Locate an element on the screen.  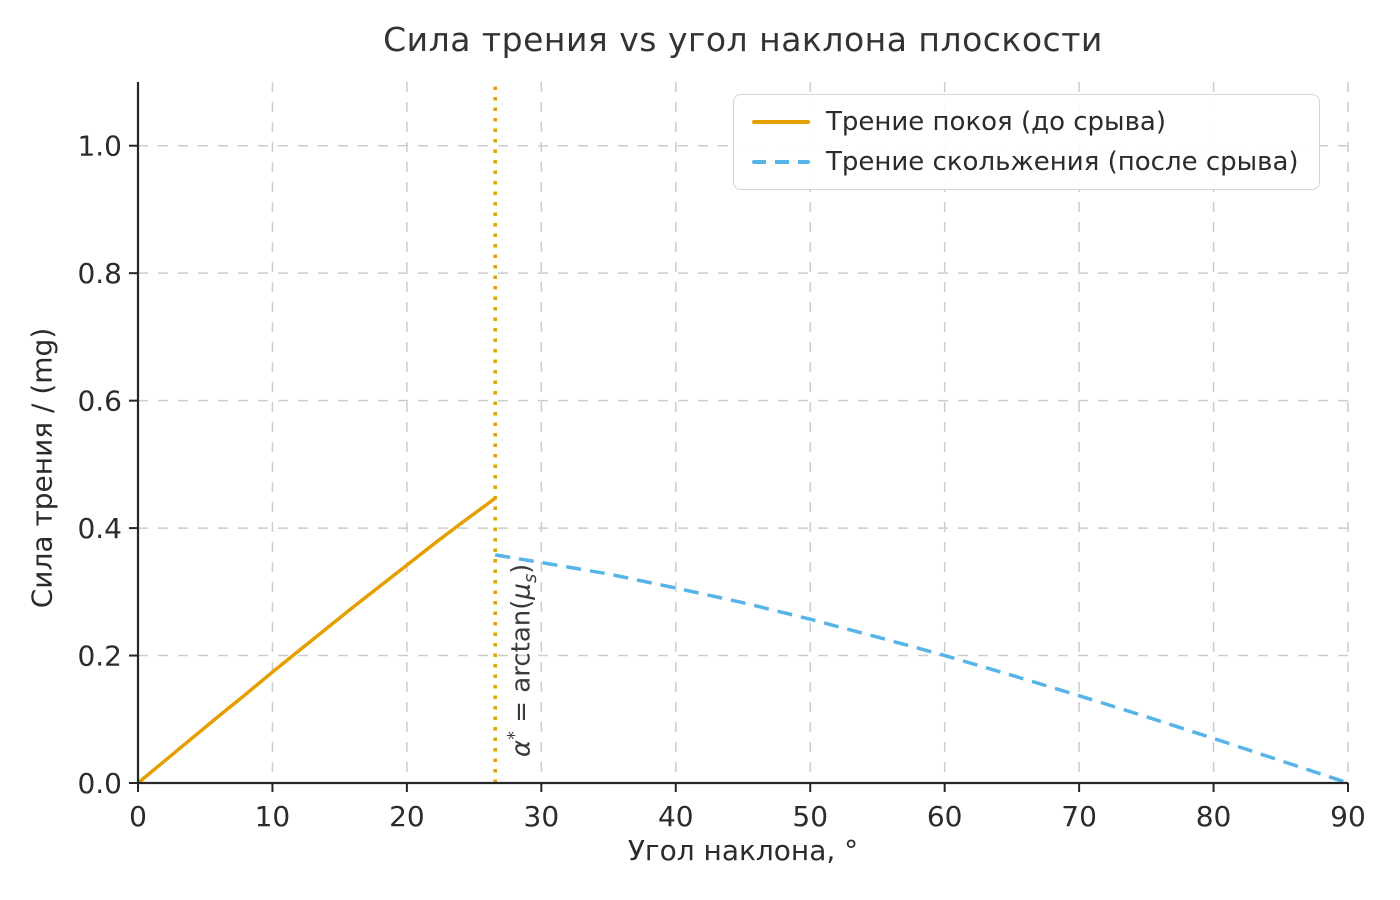
legend-item-static: Трение покоя (до срыва) is located at coordinates (1025, 122).